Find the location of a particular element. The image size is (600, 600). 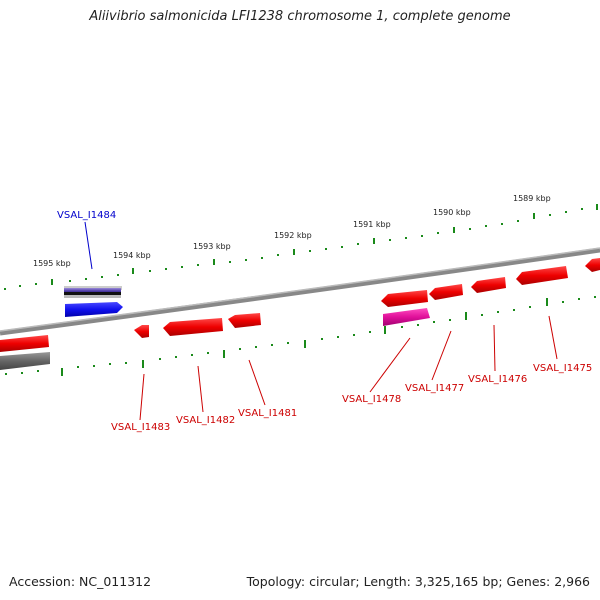

gene-arrow-VSAL_I1477 is located at coordinates (446, 292).